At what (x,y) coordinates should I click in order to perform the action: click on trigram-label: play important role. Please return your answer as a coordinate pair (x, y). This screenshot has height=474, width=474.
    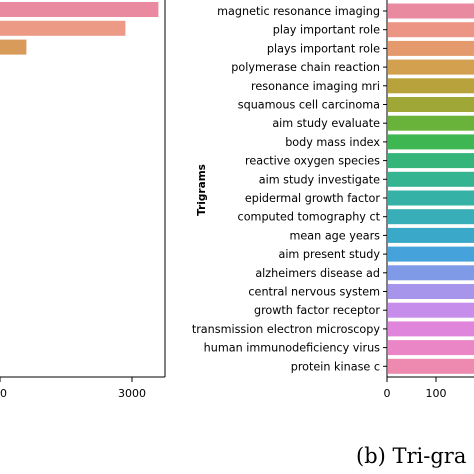
    Looking at the image, I should click on (326, 30).